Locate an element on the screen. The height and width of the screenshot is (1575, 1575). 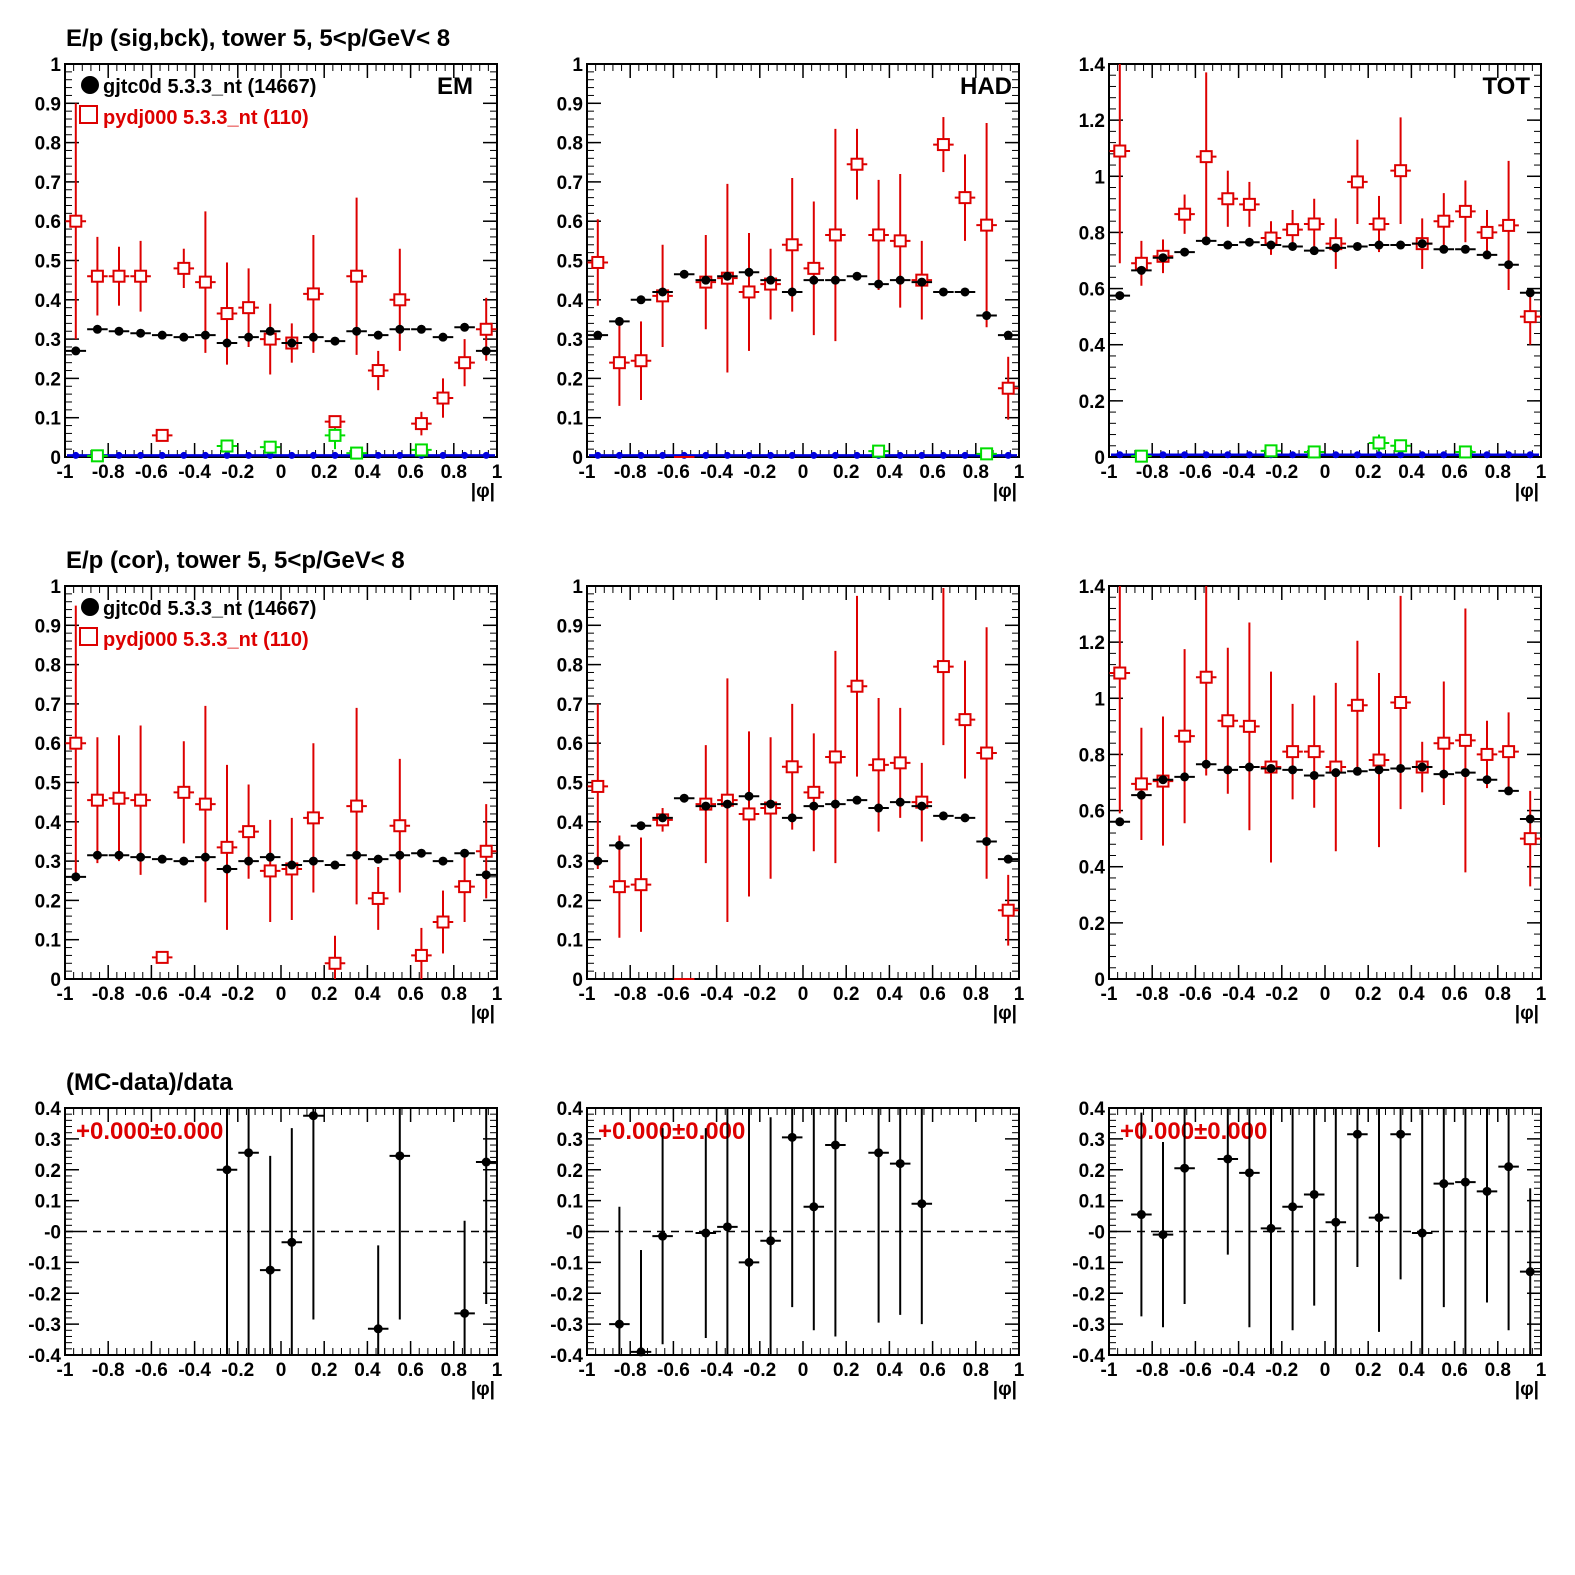
y-tick-label: 0.9 is located at coordinates (48, 626).